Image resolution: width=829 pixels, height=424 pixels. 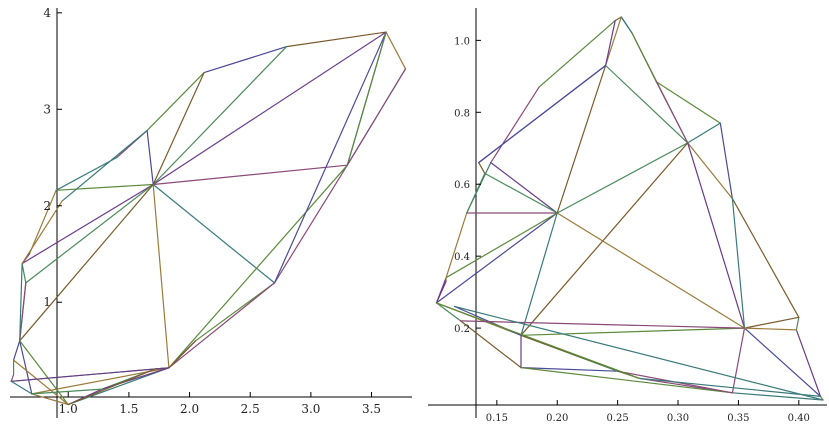 I want to click on x-tick-label: 1.0, so click(x=68, y=409).